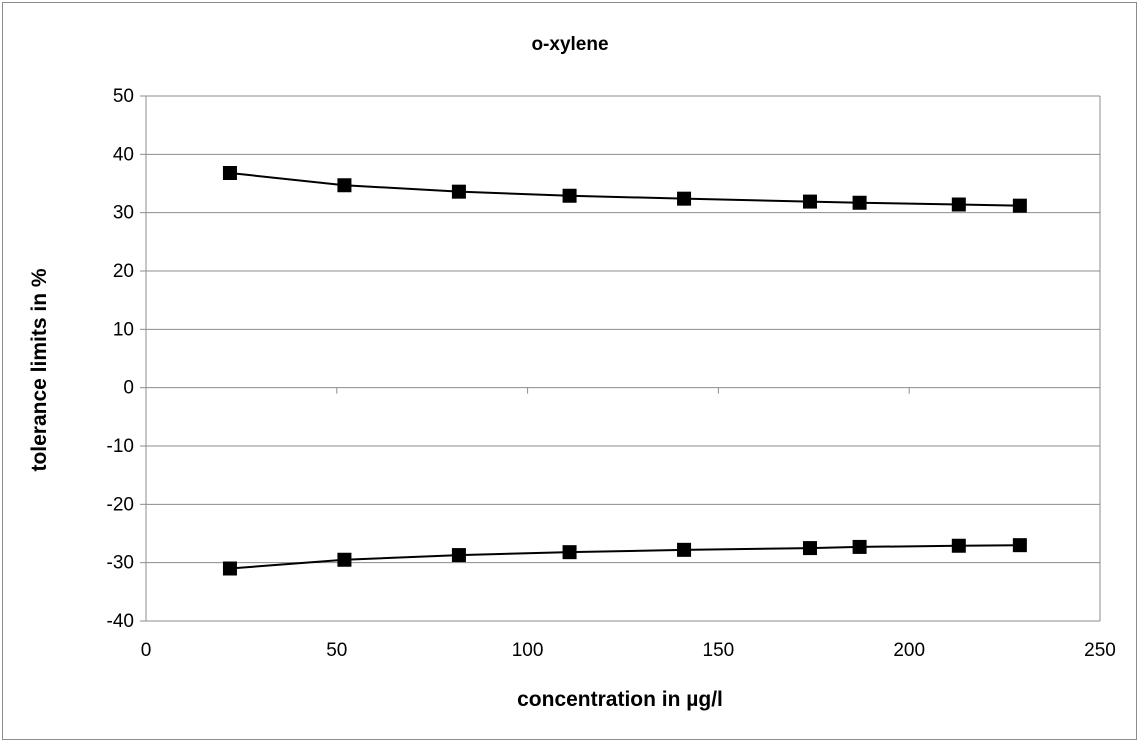 This screenshot has height=744, width=1141. What do you see at coordinates (909, 650) in the screenshot?
I see `x-tick-label: 200` at bounding box center [909, 650].